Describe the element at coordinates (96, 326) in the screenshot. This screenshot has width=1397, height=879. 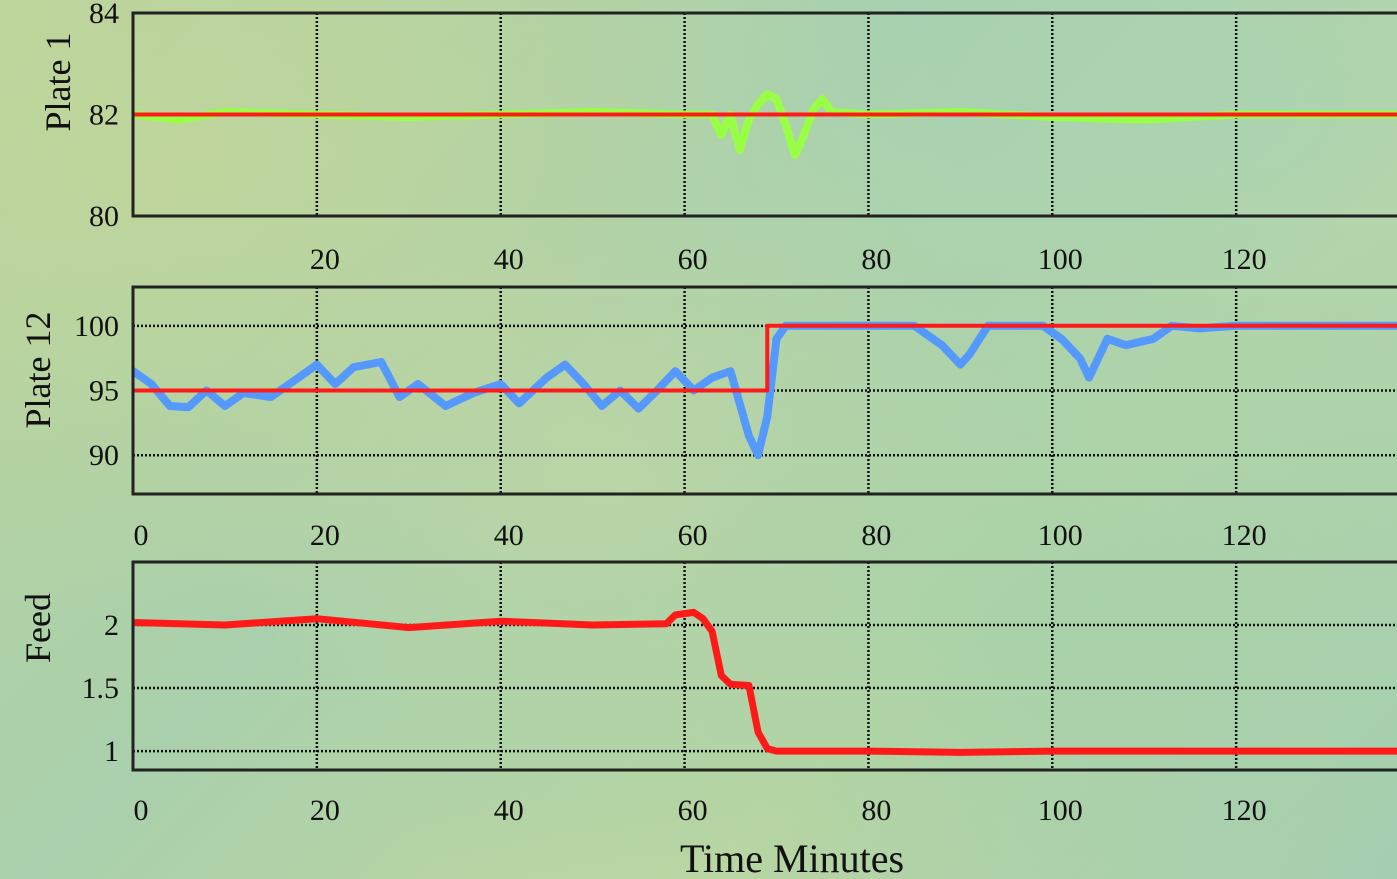
I see `y-tick-label: 100` at that location.